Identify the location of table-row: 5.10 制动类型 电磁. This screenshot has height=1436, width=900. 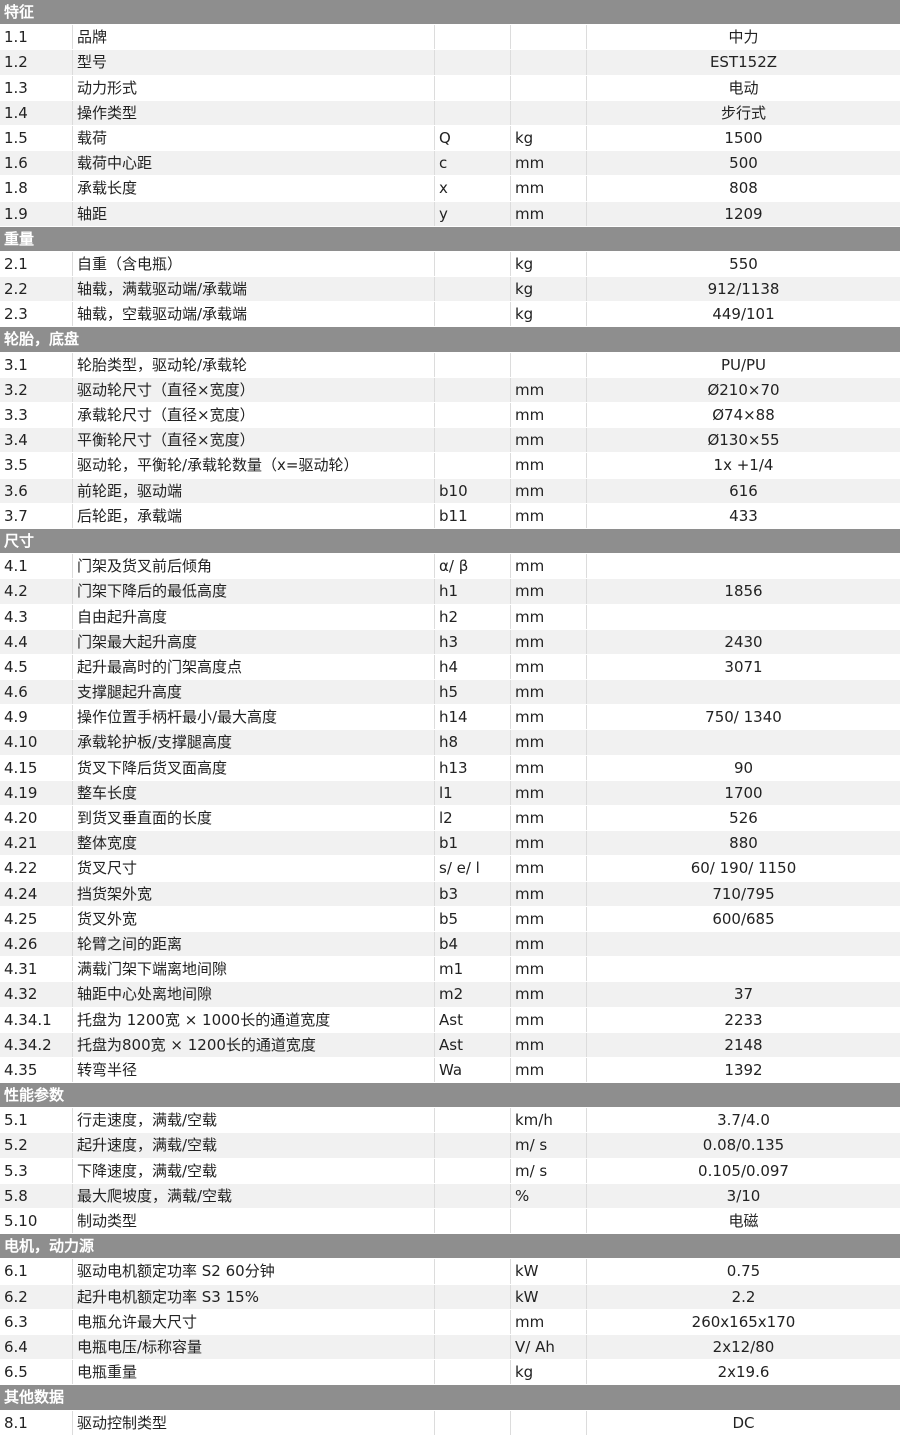
(450, 1222).